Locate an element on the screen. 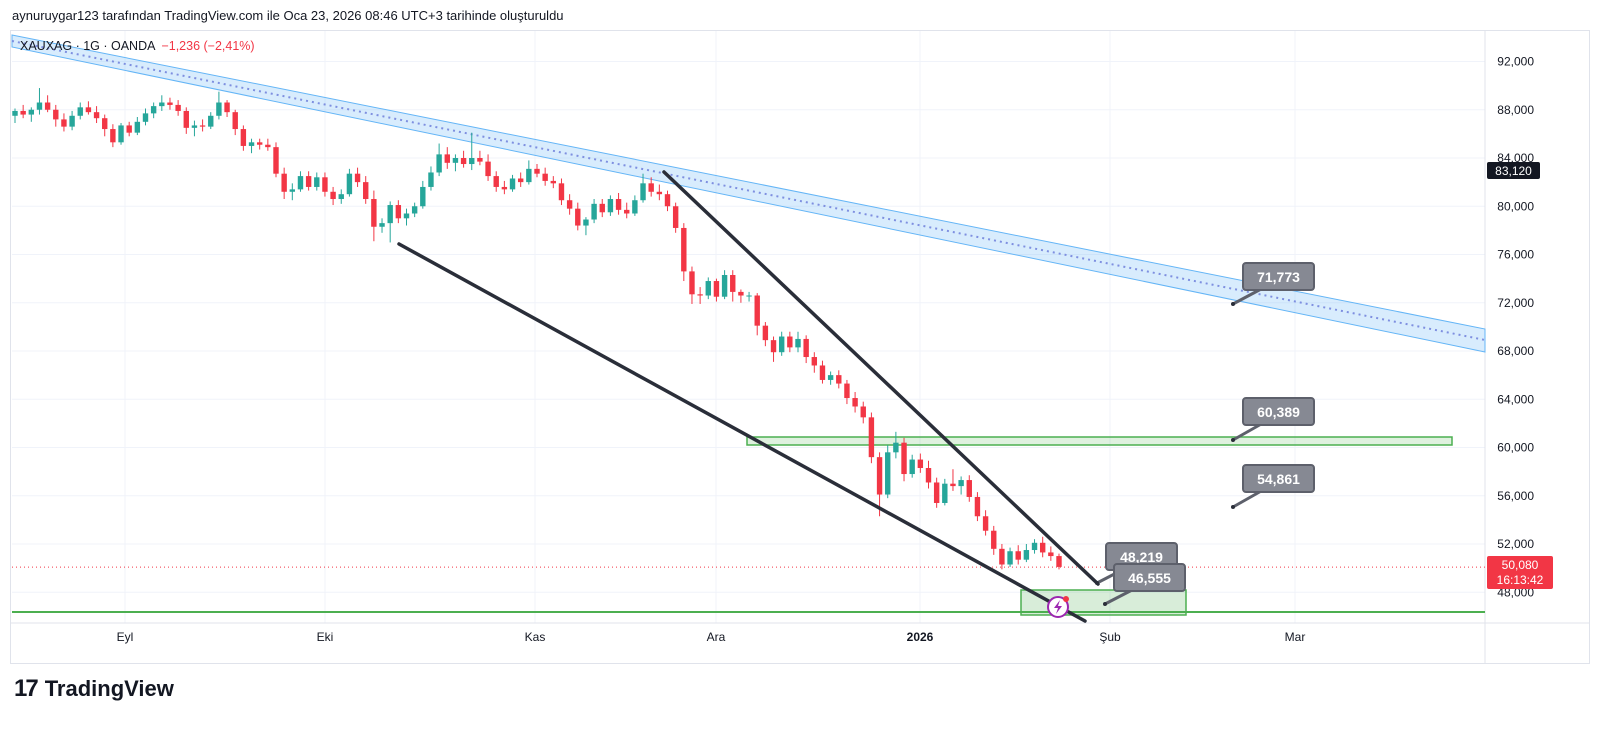 This screenshot has width=1600, height=733. symbol-legend: XAUXAG · 1G · OANDA −1,236 (−2,41%) is located at coordinates (137, 46).